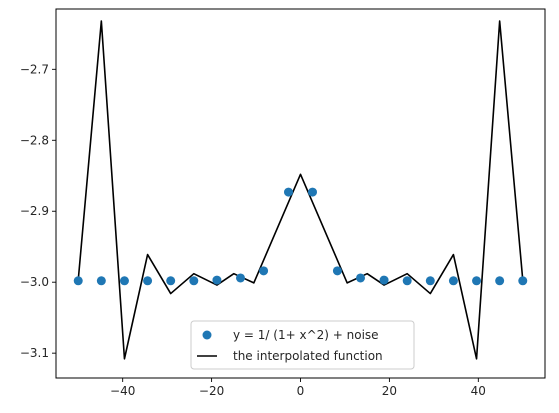 The image size is (559, 413). What do you see at coordinates (122, 391) in the screenshot?
I see `x-tick-label: −40` at bounding box center [122, 391].